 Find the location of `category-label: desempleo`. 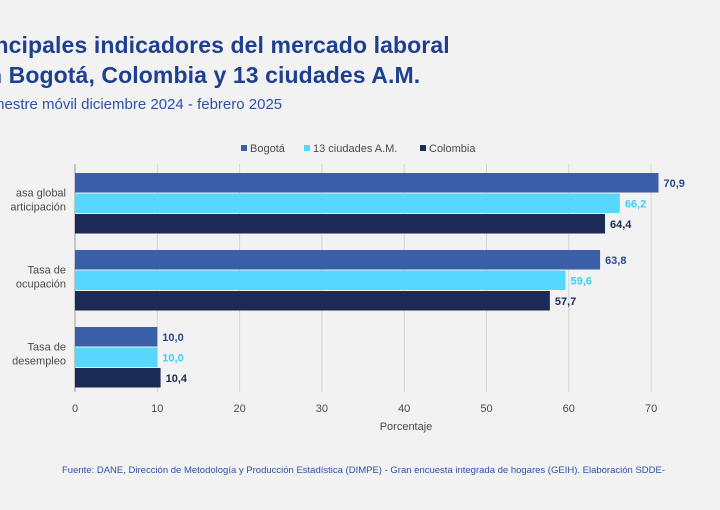

category-label: desempleo is located at coordinates (39, 361).